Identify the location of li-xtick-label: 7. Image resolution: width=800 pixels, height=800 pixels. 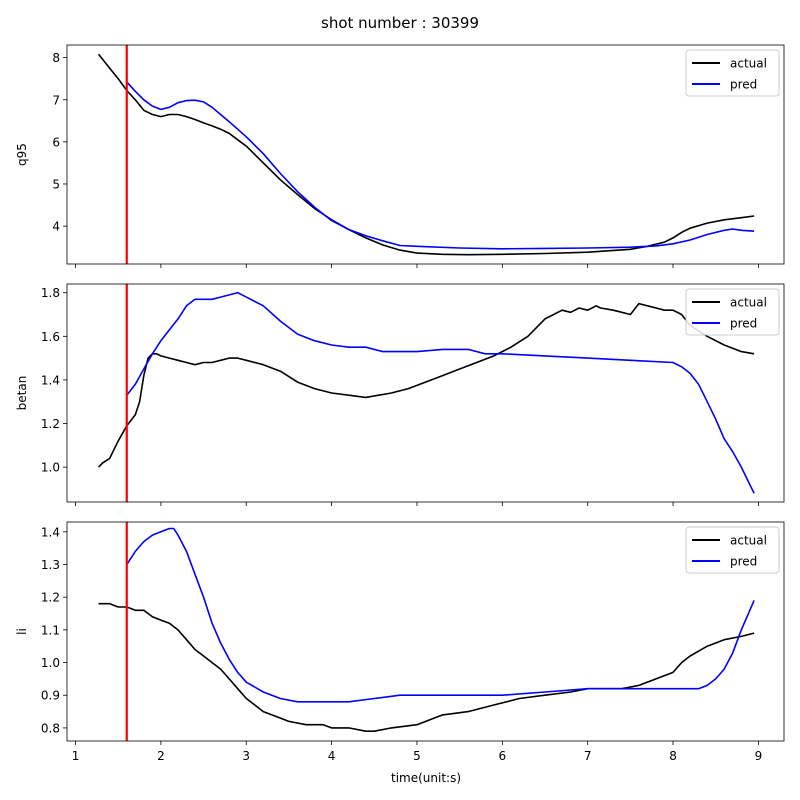
(588, 756).